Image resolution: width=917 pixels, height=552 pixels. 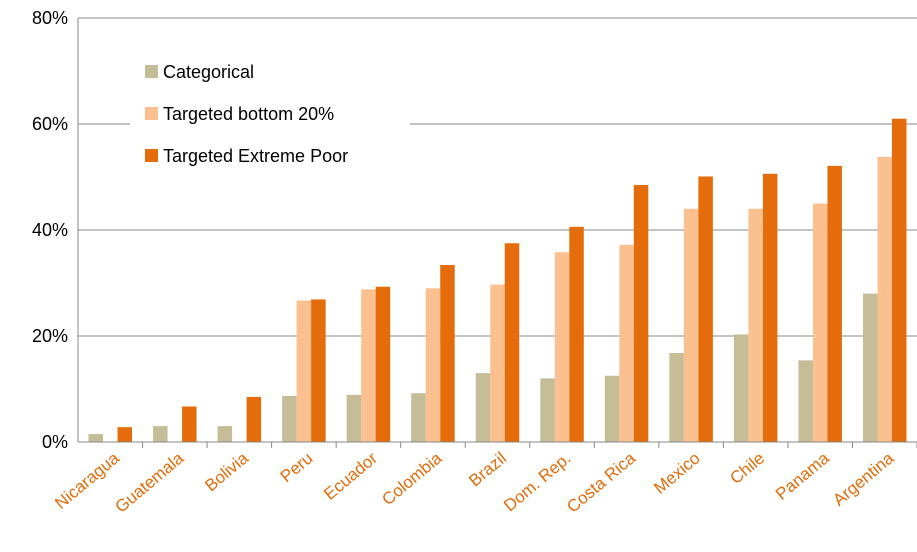 I want to click on bar-targeted-extreme-poor-bolivia, so click(x=254, y=419).